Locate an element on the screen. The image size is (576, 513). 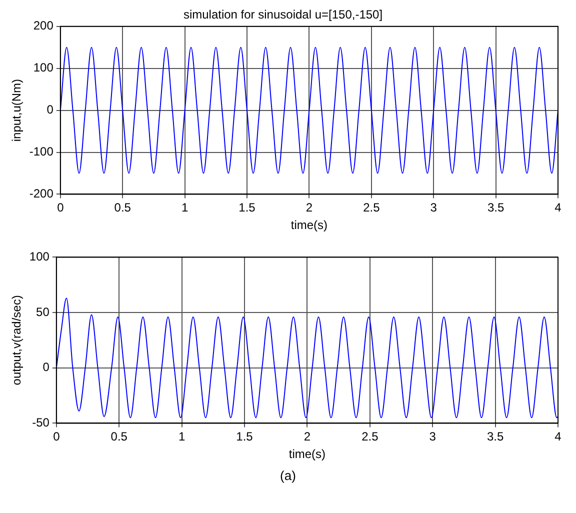
y-axis-title: input,u(Nm) is located at coordinates (17, 110).